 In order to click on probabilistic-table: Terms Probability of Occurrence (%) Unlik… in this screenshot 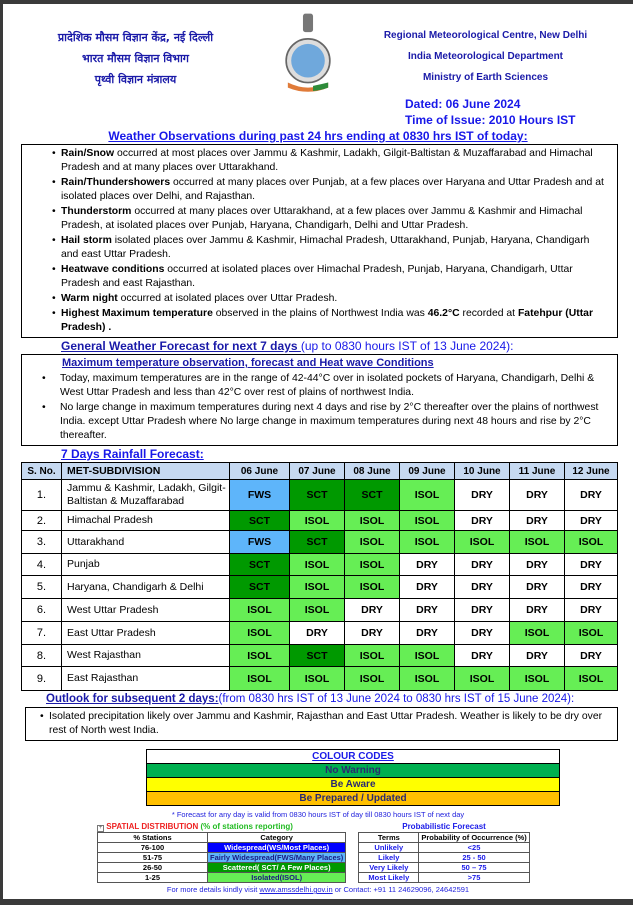, I will do `click(444, 857)`.